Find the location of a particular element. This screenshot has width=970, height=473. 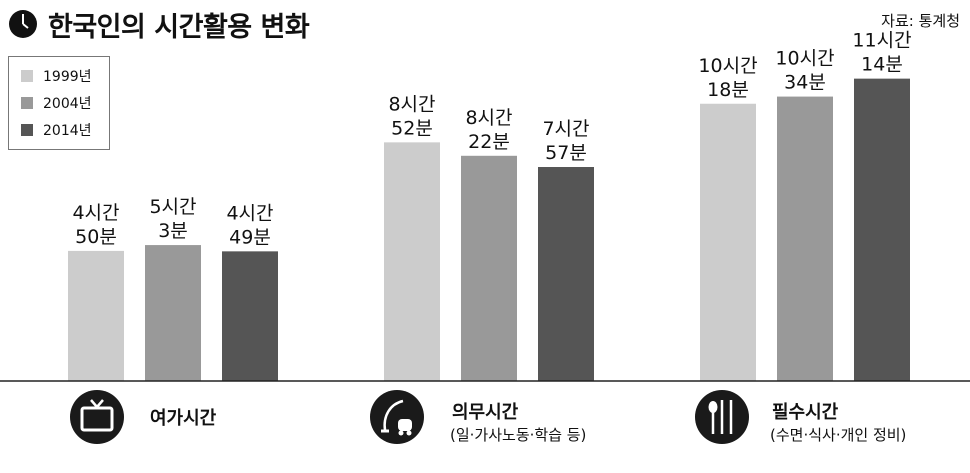

legend-item: 2014년 is located at coordinates (50, 130).